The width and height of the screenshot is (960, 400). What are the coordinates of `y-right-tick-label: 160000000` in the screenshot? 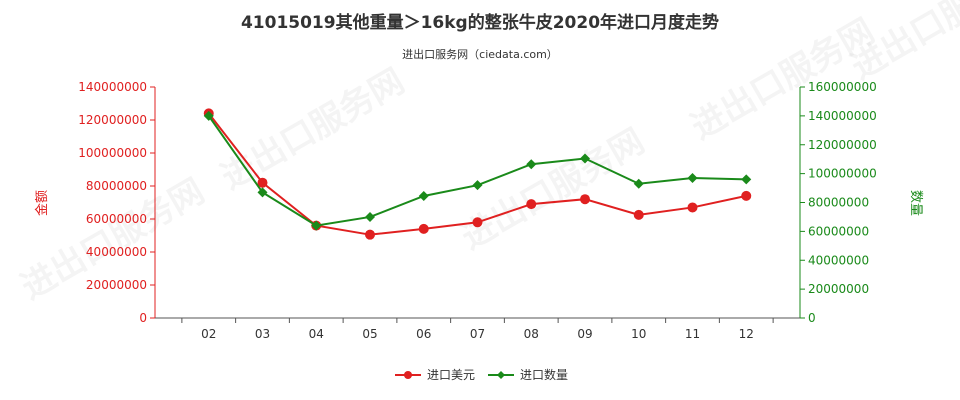 It's located at (842, 87).